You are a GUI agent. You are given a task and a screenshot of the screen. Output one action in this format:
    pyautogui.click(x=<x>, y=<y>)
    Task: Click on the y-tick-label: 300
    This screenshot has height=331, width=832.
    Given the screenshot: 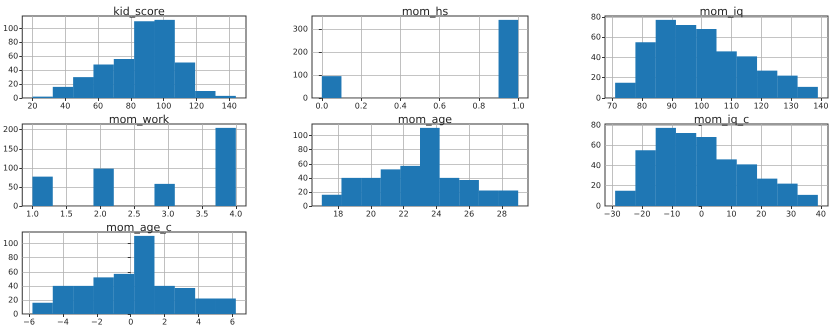 What is the action you would take?
    pyautogui.click(x=300, y=29)
    